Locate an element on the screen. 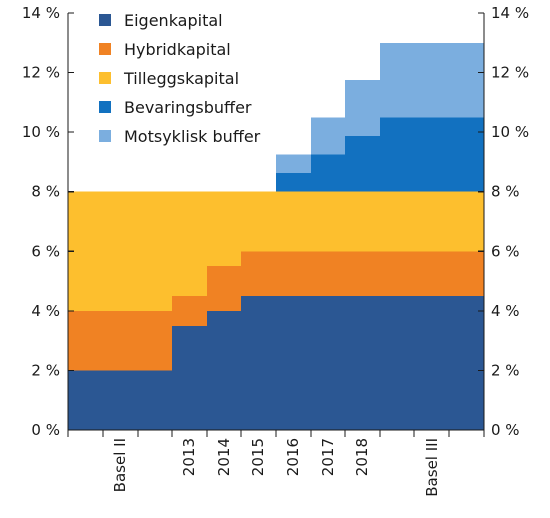  legend-label: Tilleggskapital is located at coordinates (181, 78).